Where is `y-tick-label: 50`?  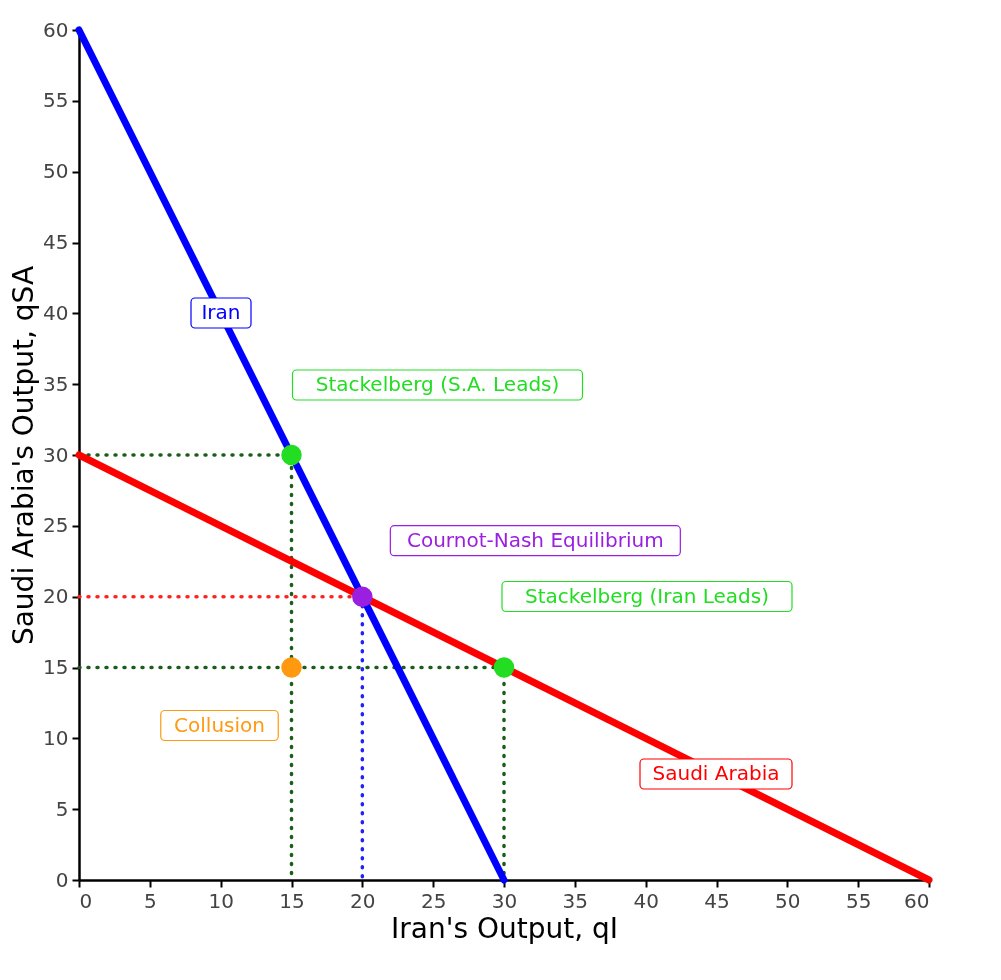 y-tick-label: 50 is located at coordinates (56, 171).